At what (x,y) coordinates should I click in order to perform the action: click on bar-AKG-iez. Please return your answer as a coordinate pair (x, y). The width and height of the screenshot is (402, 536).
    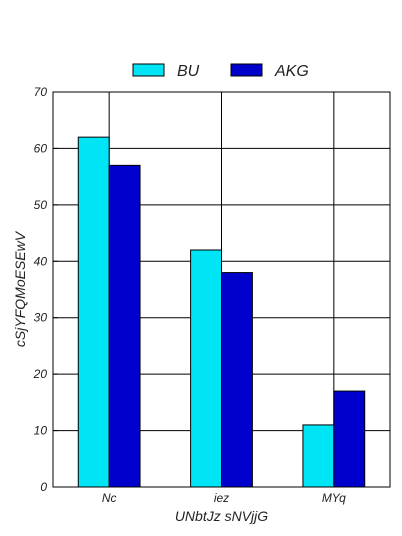
    Looking at the image, I should click on (237, 380).